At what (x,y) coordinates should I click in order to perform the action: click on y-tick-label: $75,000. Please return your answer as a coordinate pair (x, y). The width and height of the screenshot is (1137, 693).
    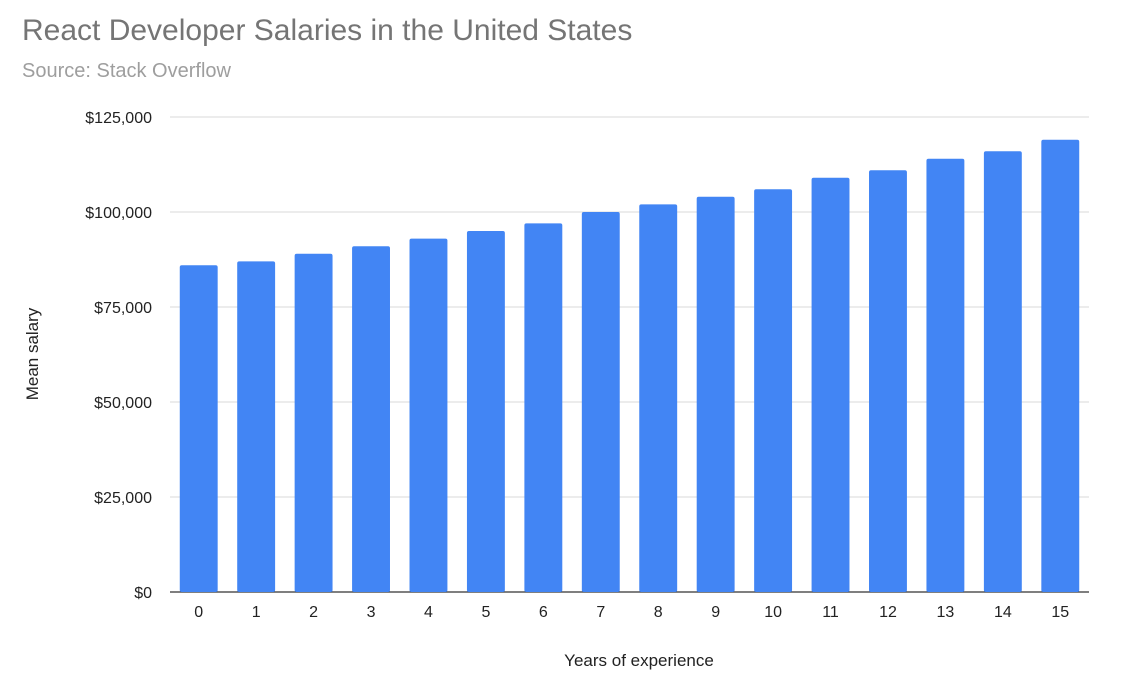
    Looking at the image, I should click on (123, 308).